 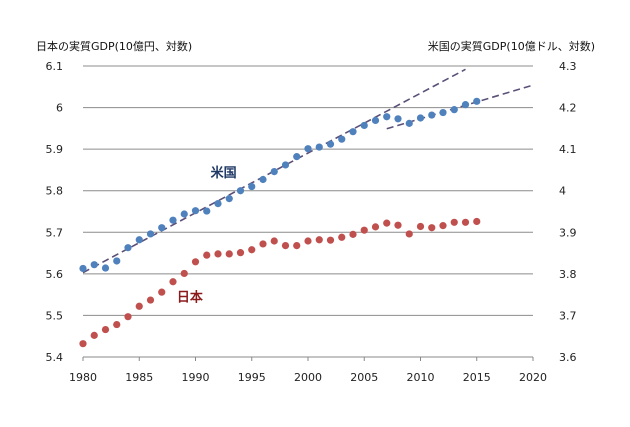 What do you see at coordinates (55, 212) in the screenshot?
I see `left-axis-ticks: 5.4 5.5 5.6 5.7 5.8 5.9 6 6.1` at bounding box center [55, 212].